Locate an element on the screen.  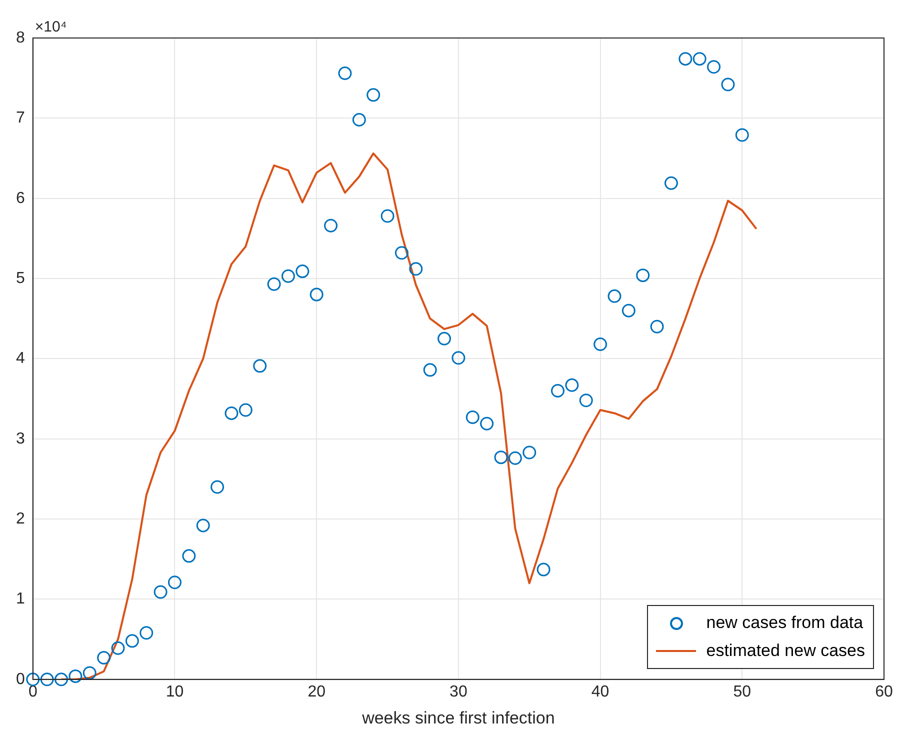
y-tick-label: 0 is located at coordinates (20, 679).